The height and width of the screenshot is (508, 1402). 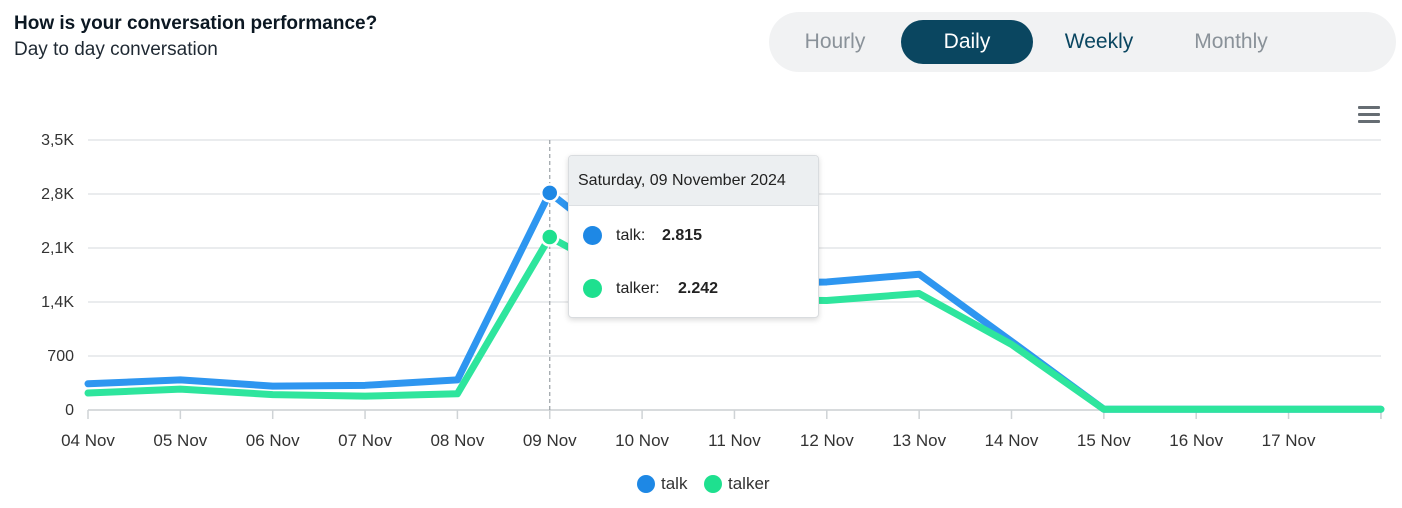 I want to click on tooltip-label-talk: talk:, so click(x=631, y=235).